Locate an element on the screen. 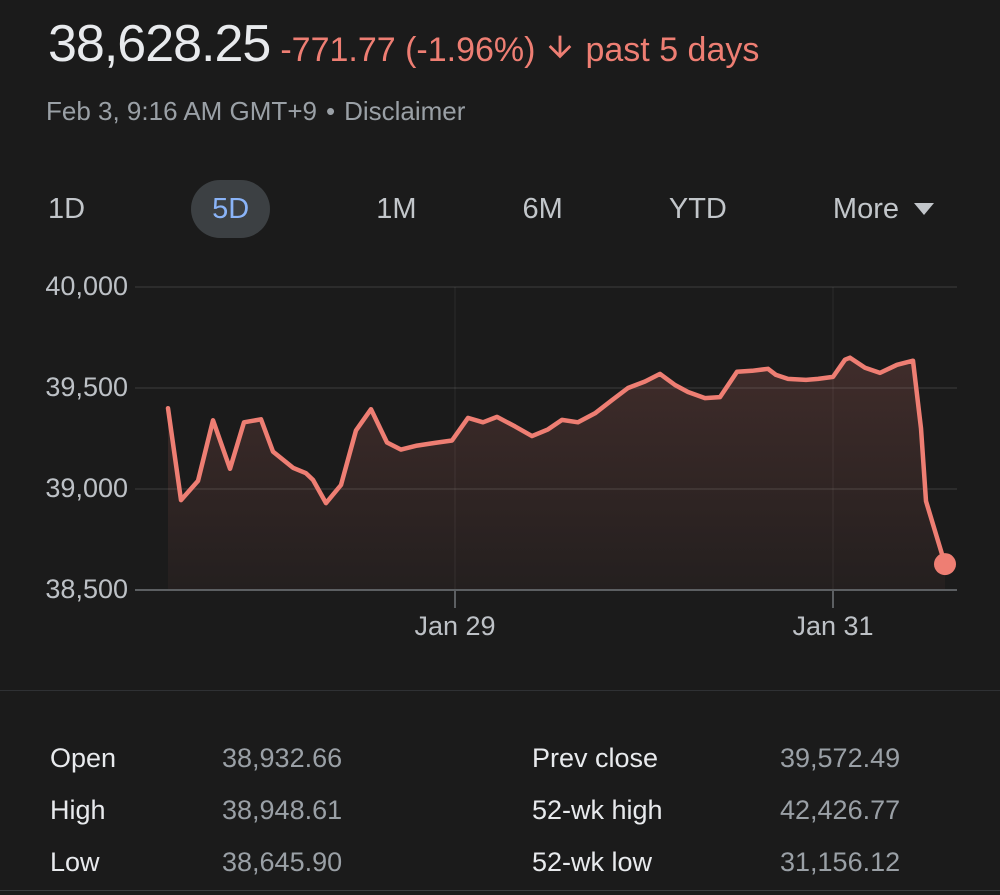 Image resolution: width=1000 pixels, height=895 pixels. quote-timestamp: Feb 3, 9:16 AM GMT+9 is located at coordinates (181, 111).